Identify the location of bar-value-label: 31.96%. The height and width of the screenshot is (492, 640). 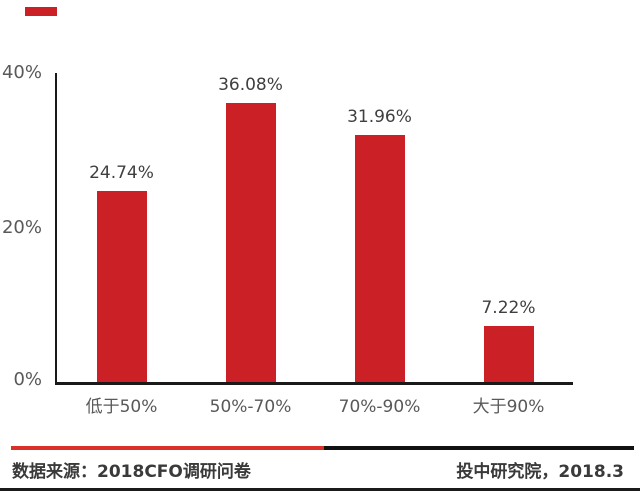
(379, 117).